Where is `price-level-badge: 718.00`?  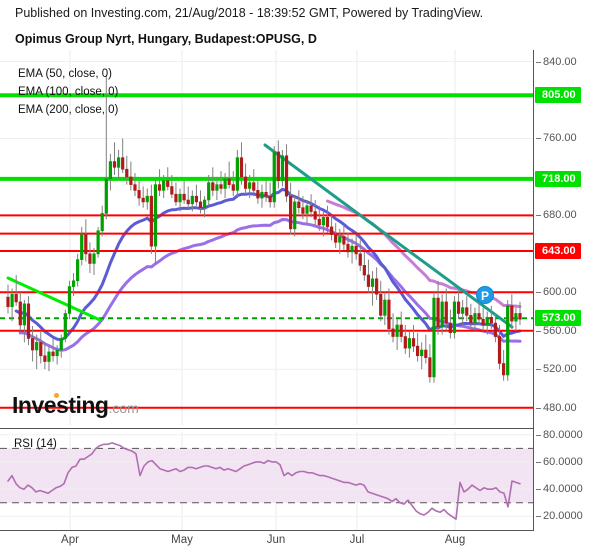
price-level-badge: 718.00 is located at coordinates (558, 178).